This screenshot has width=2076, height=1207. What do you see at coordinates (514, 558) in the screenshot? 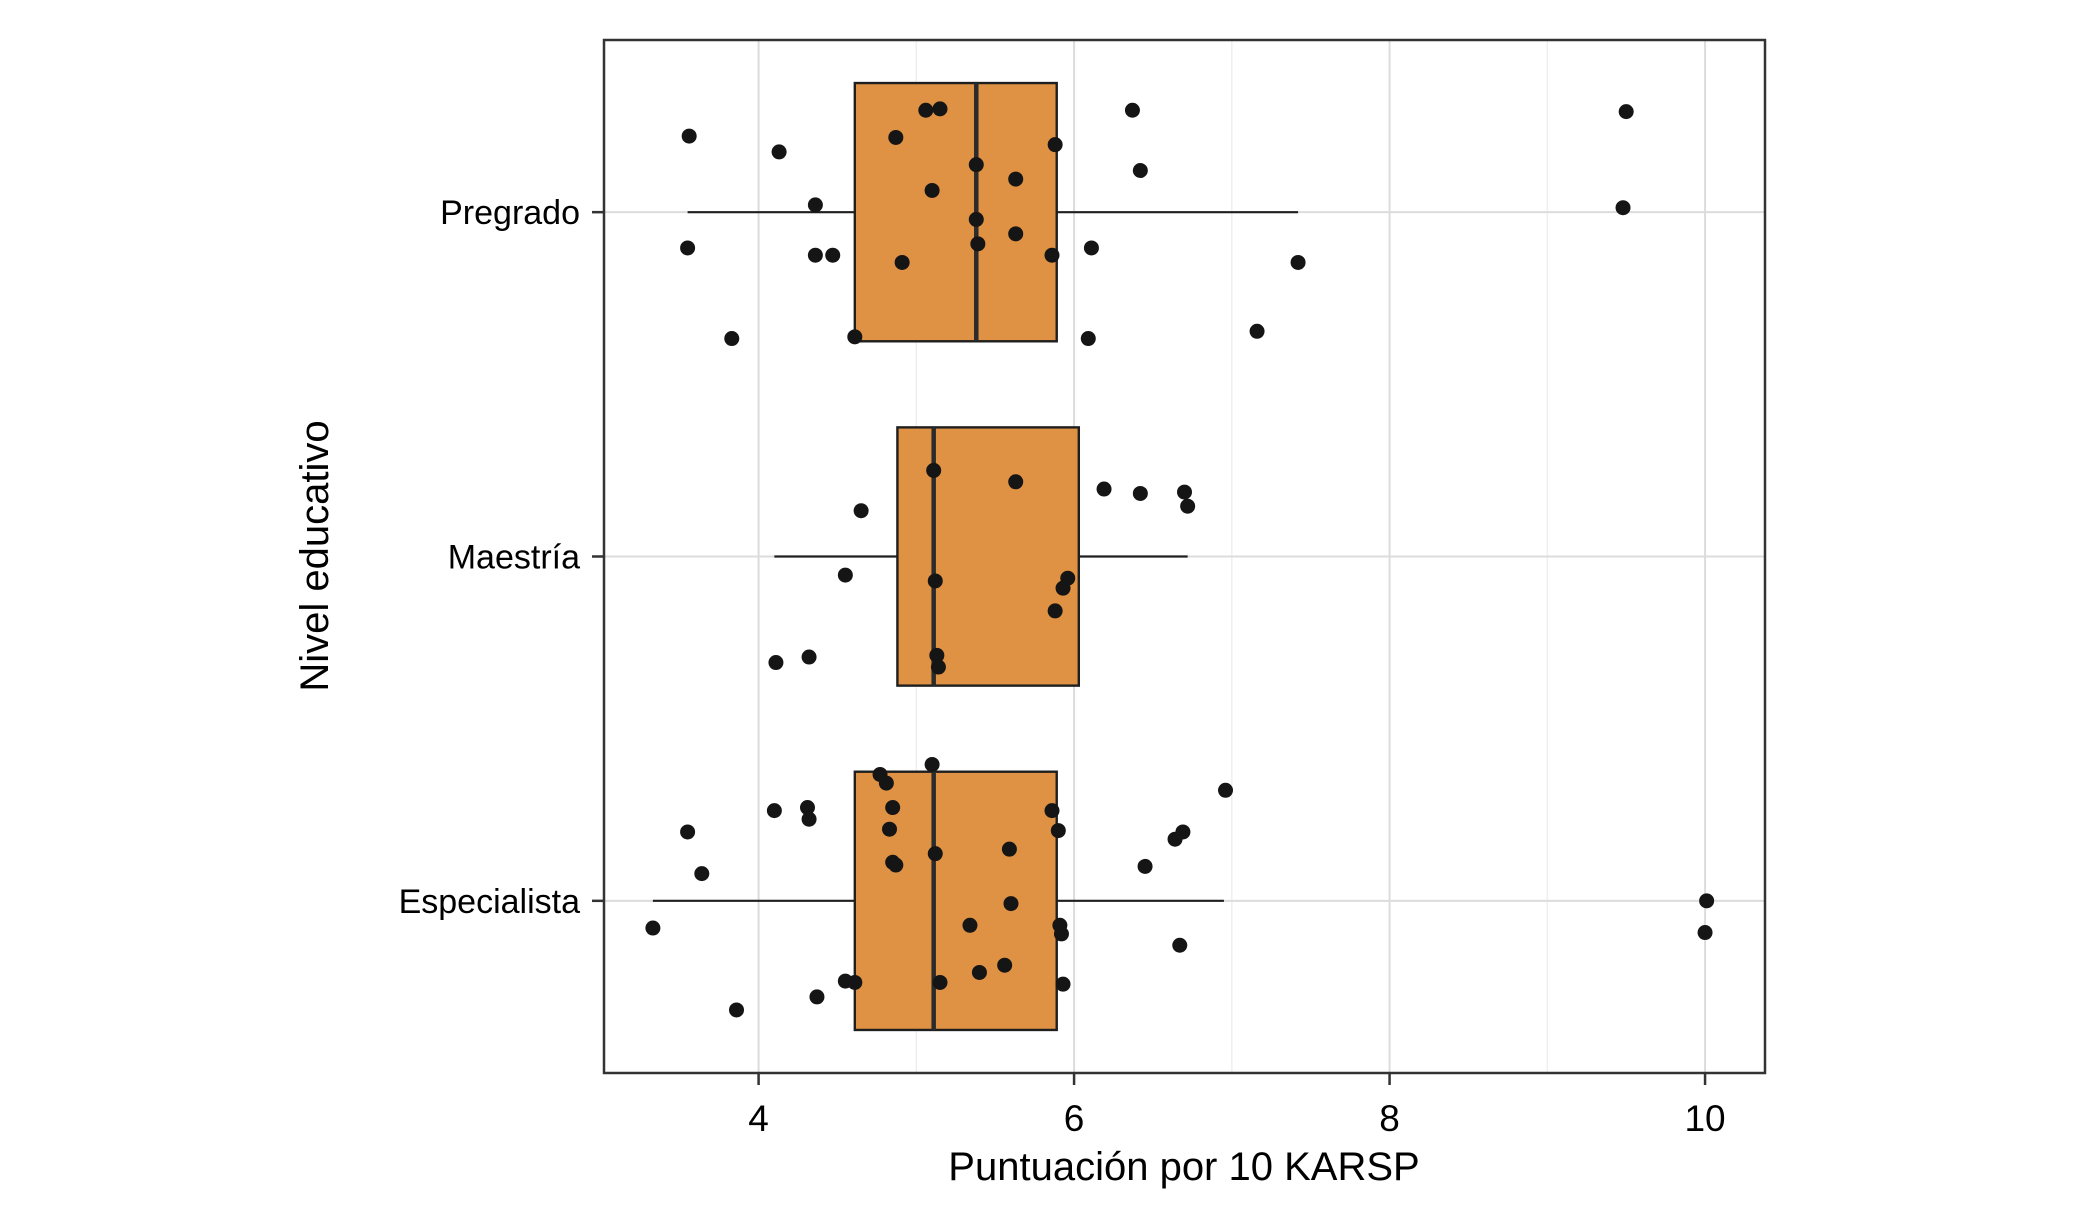
I see `y-tick-label: Maestría` at bounding box center [514, 558].